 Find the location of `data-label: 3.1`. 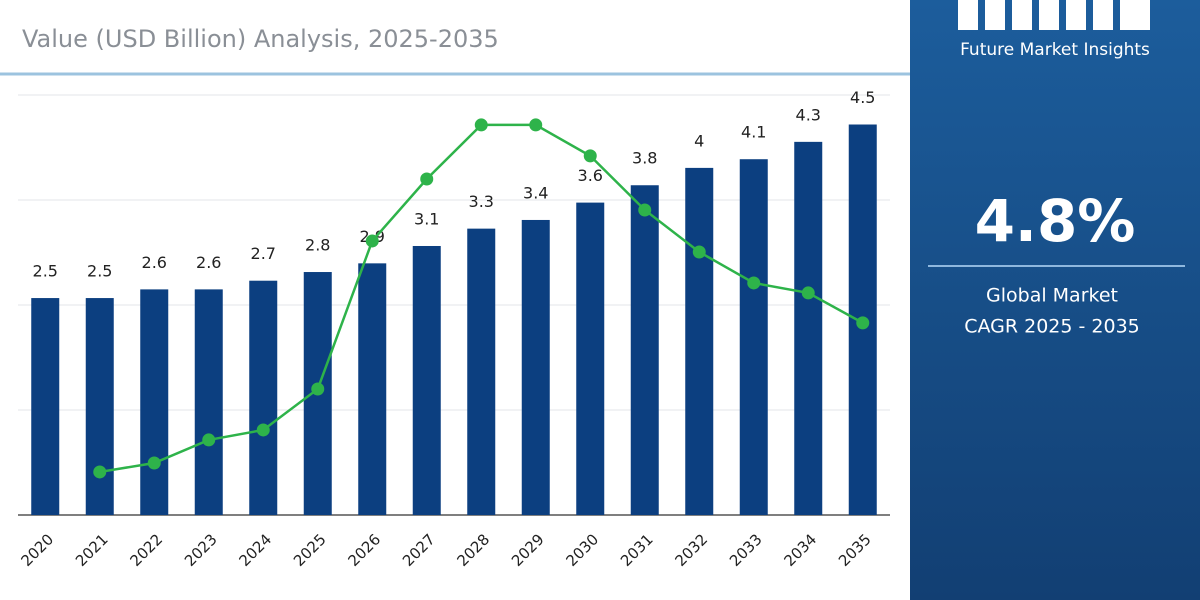

data-label: 3.1 is located at coordinates (426, 218).